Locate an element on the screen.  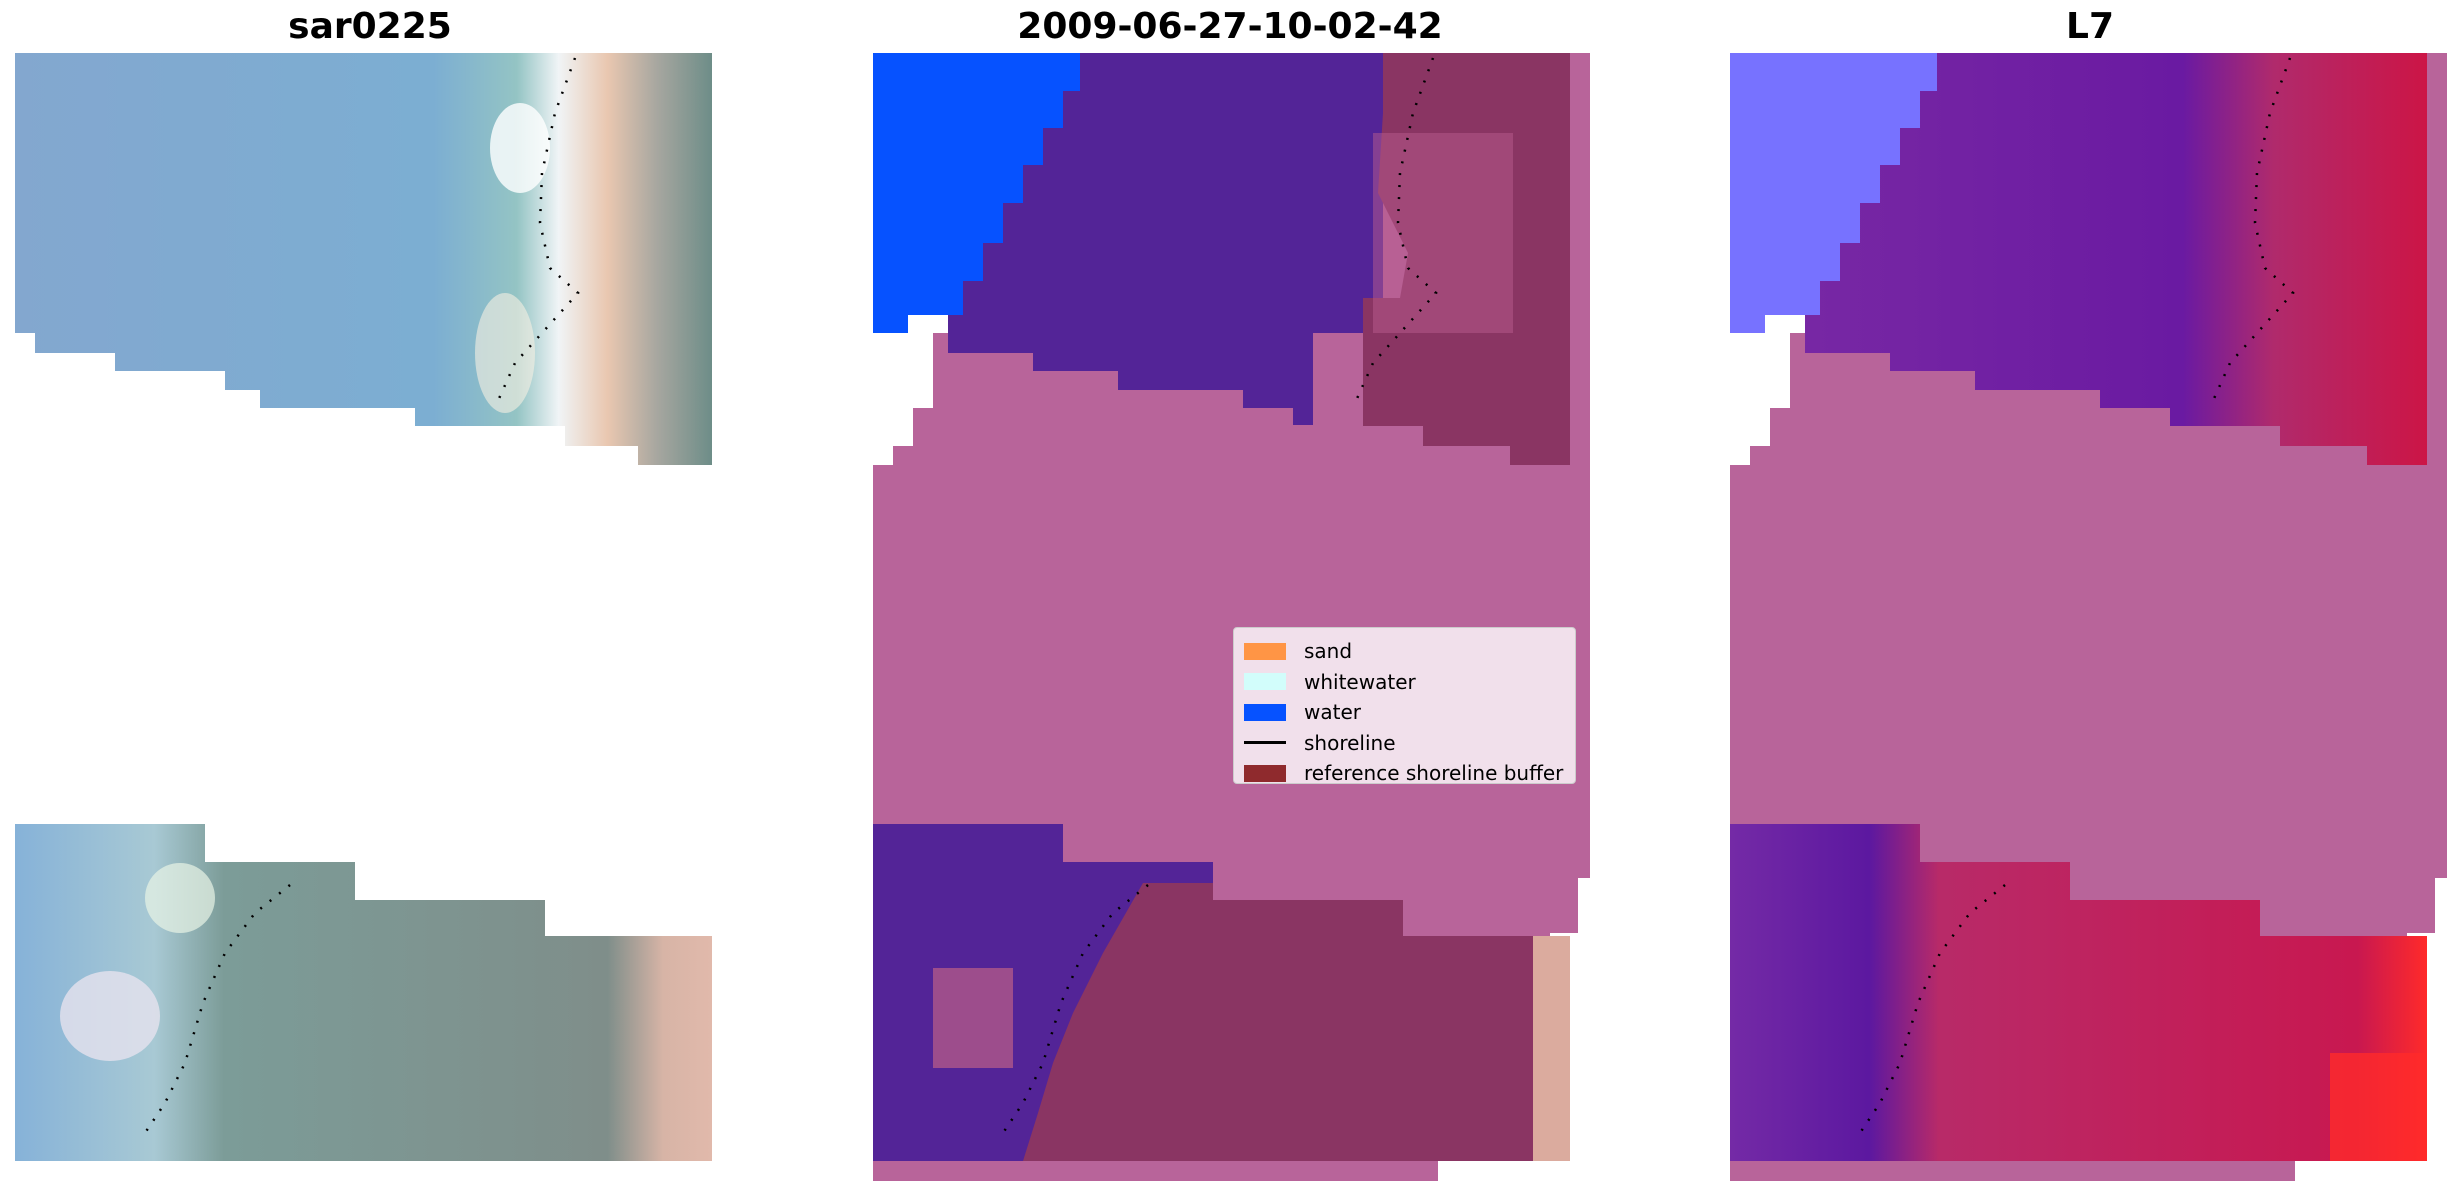
legend-item-buffer: reference shoreline buffer is located at coordinates (1404, 773).